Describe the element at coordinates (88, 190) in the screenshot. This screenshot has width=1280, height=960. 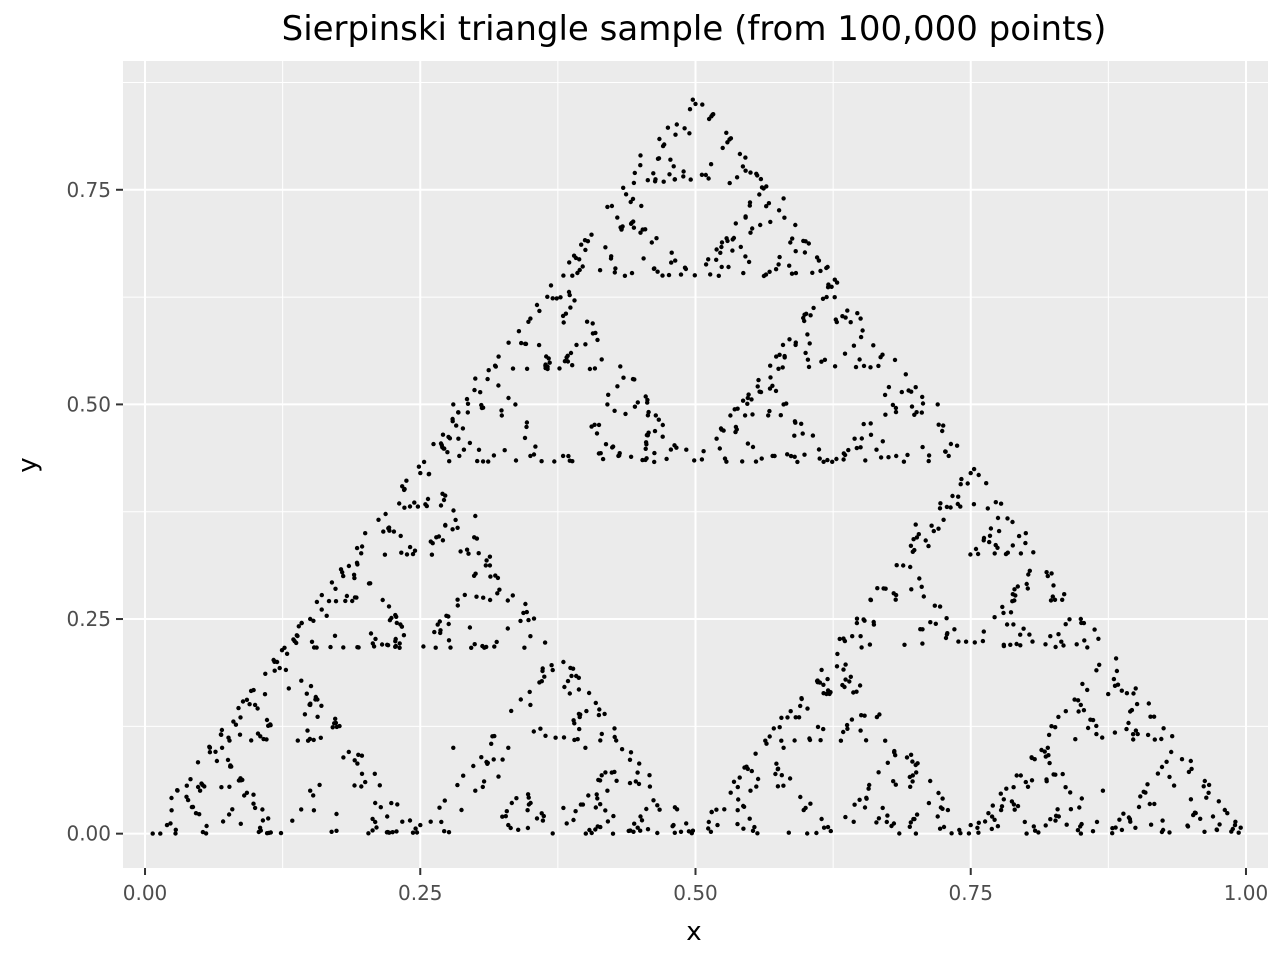
I see `y-tick-label: 0.75` at that location.